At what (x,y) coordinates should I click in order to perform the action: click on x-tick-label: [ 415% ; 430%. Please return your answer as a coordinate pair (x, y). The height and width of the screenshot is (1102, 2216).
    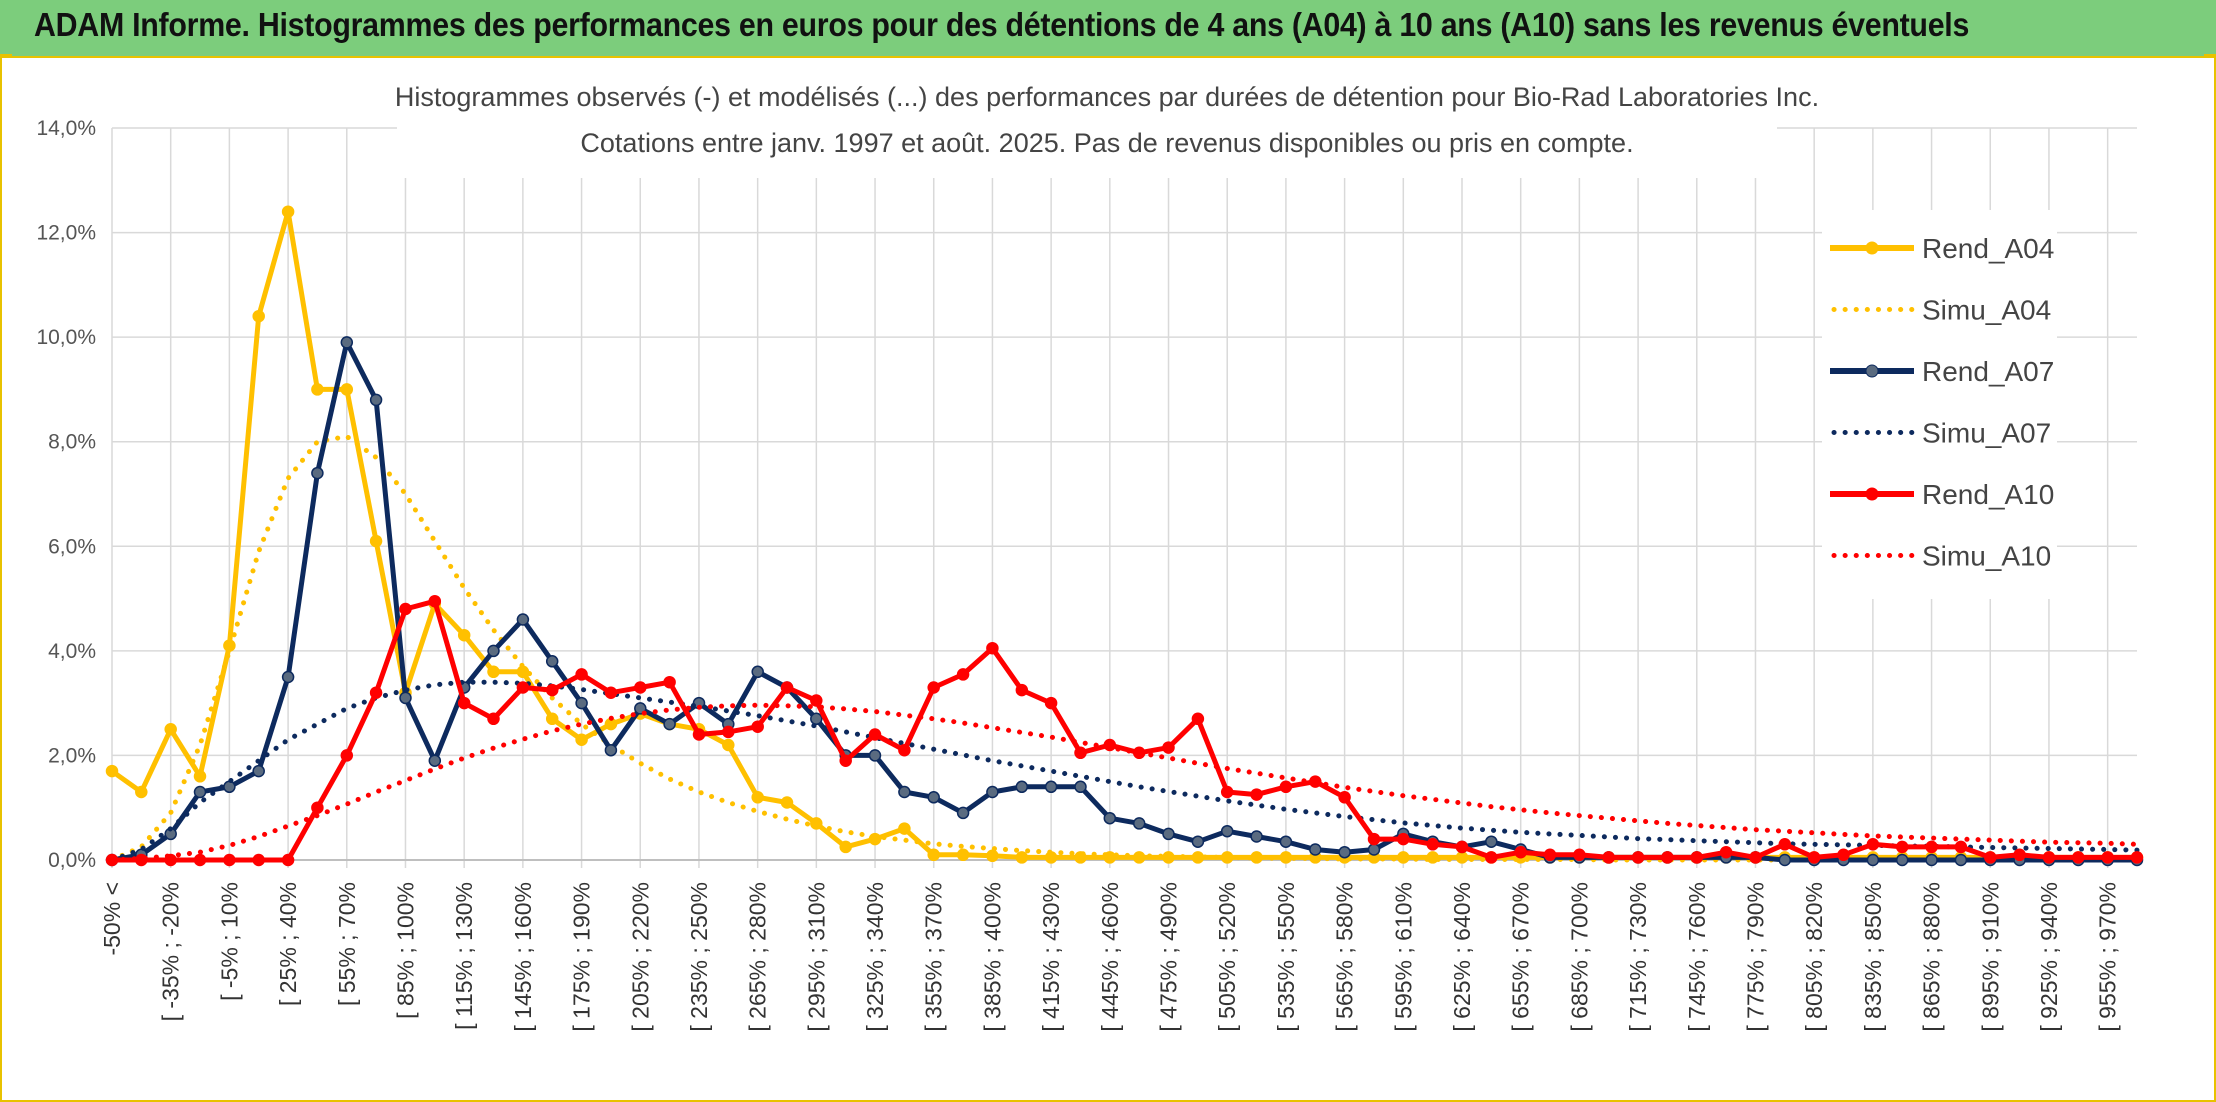
    Looking at the image, I should click on (1051, 957).